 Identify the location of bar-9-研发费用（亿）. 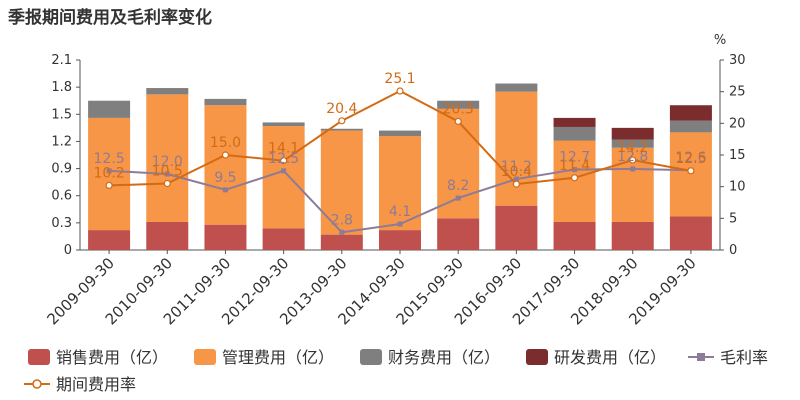
(632, 133).